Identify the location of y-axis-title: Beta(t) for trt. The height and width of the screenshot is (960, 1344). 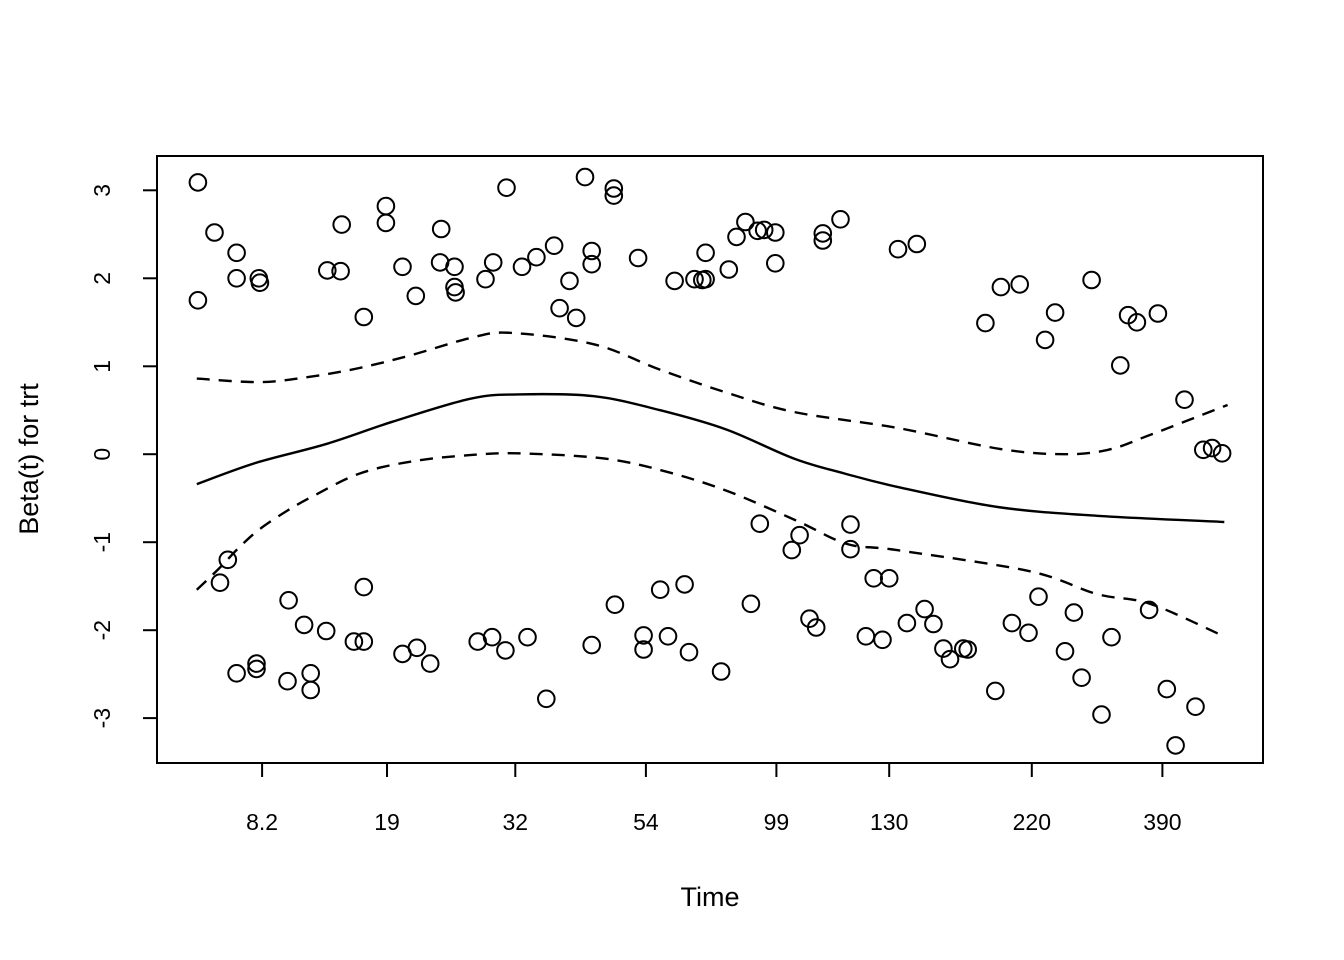
(29, 459).